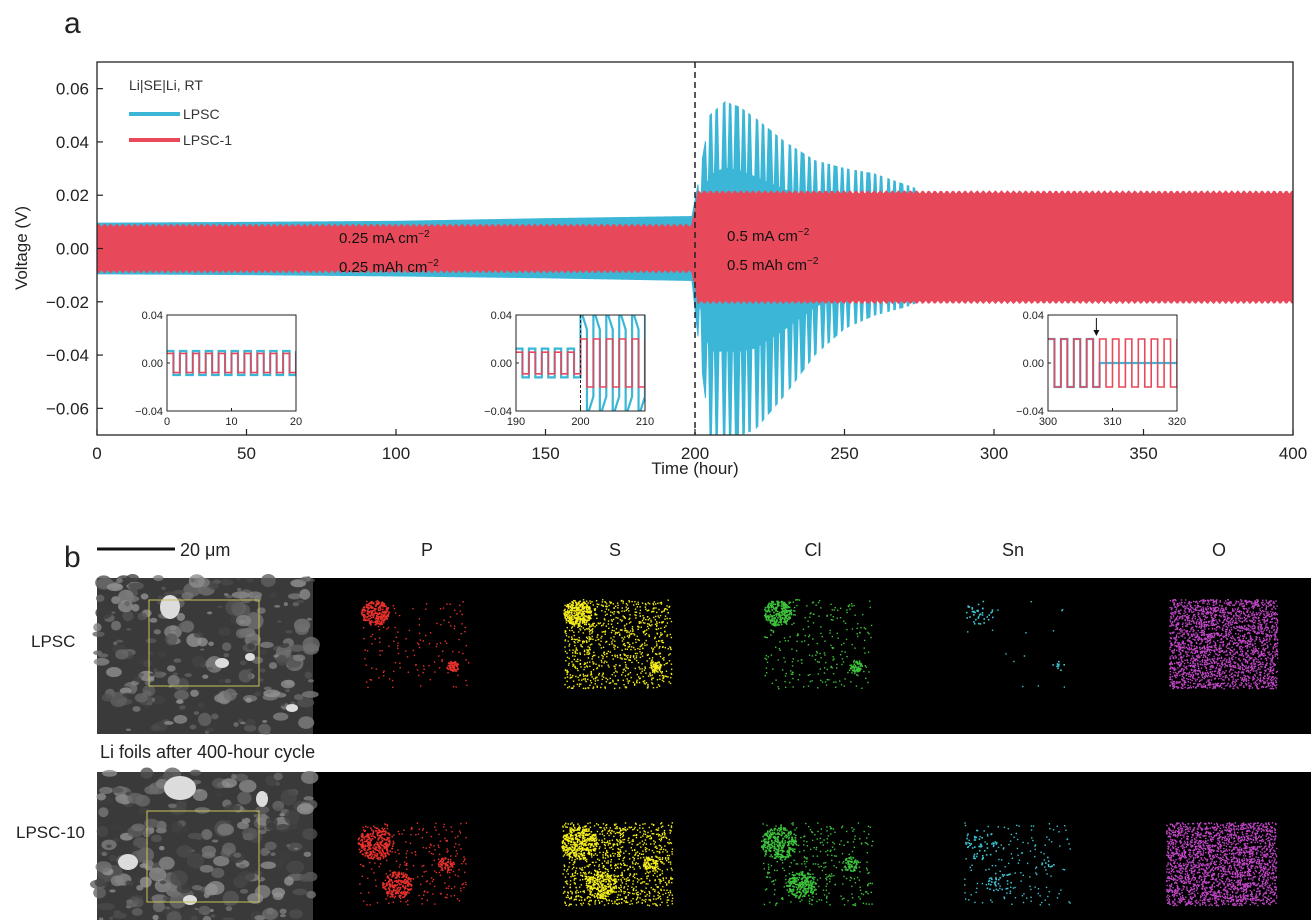 Image resolution: width=1311 pixels, height=920 pixels. Describe the element at coordinates (773, 265) in the screenshot. I see `annotation-capacity-05: 0.5 mAh cm−2` at that location.